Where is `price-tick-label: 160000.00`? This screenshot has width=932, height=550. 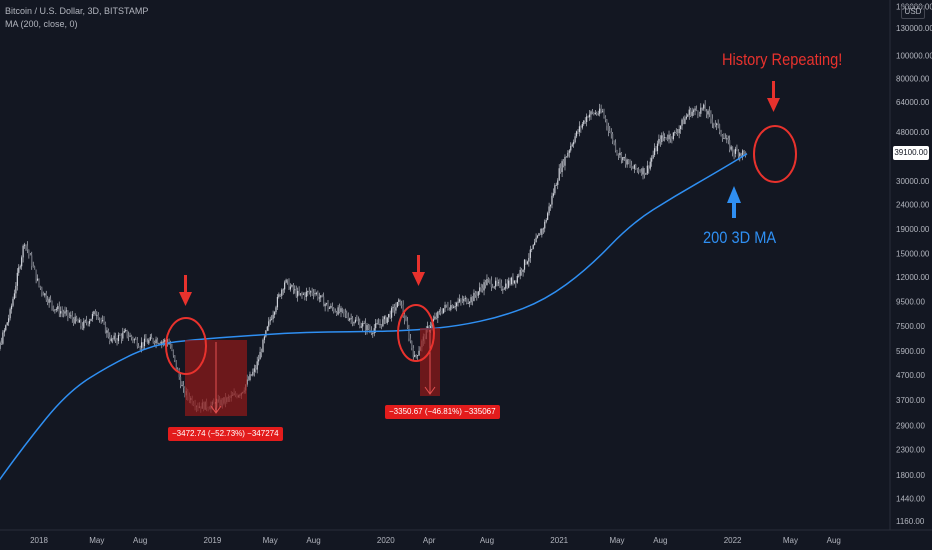
price-tick-label: 160000.00 is located at coordinates (914, 6).